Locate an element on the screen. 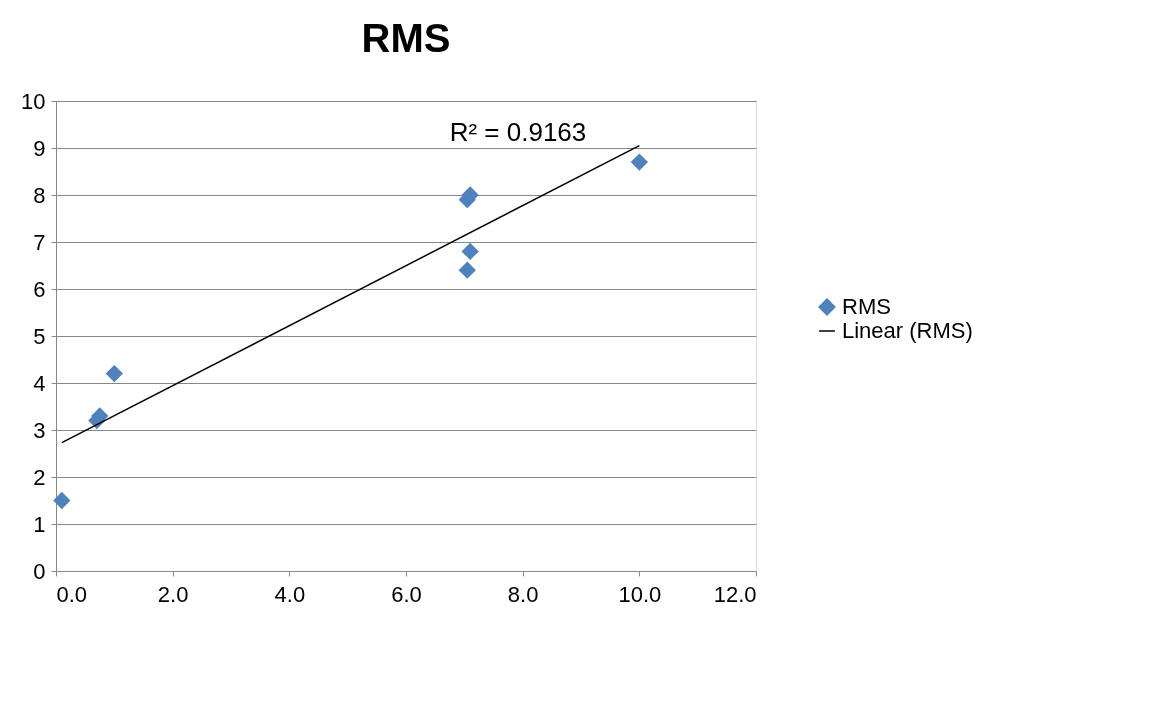 The width and height of the screenshot is (1161, 705). y-tick-label: 10 is located at coordinates (33, 101).